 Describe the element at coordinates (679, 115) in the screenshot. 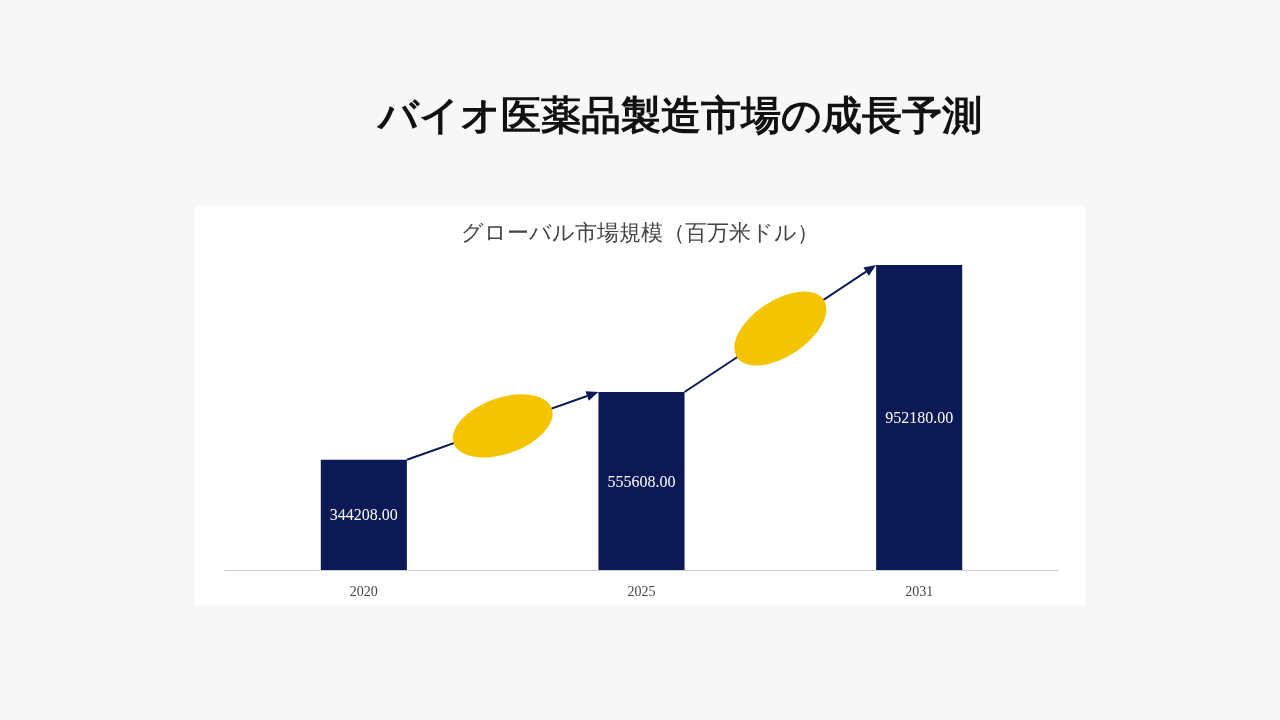

I see `chart-title: バイオ医薬品製造市場の成長予測` at that location.